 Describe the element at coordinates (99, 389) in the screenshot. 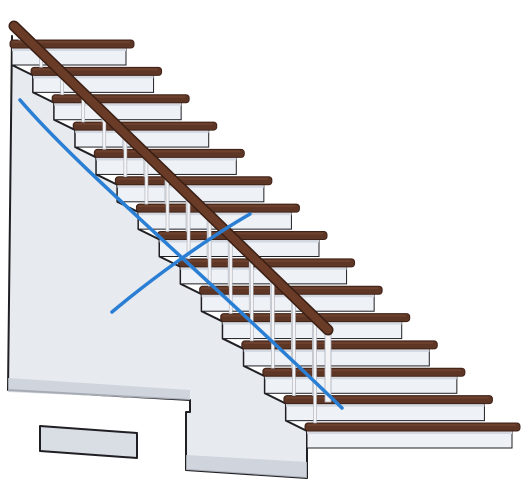

I see `wall-shadow` at that location.